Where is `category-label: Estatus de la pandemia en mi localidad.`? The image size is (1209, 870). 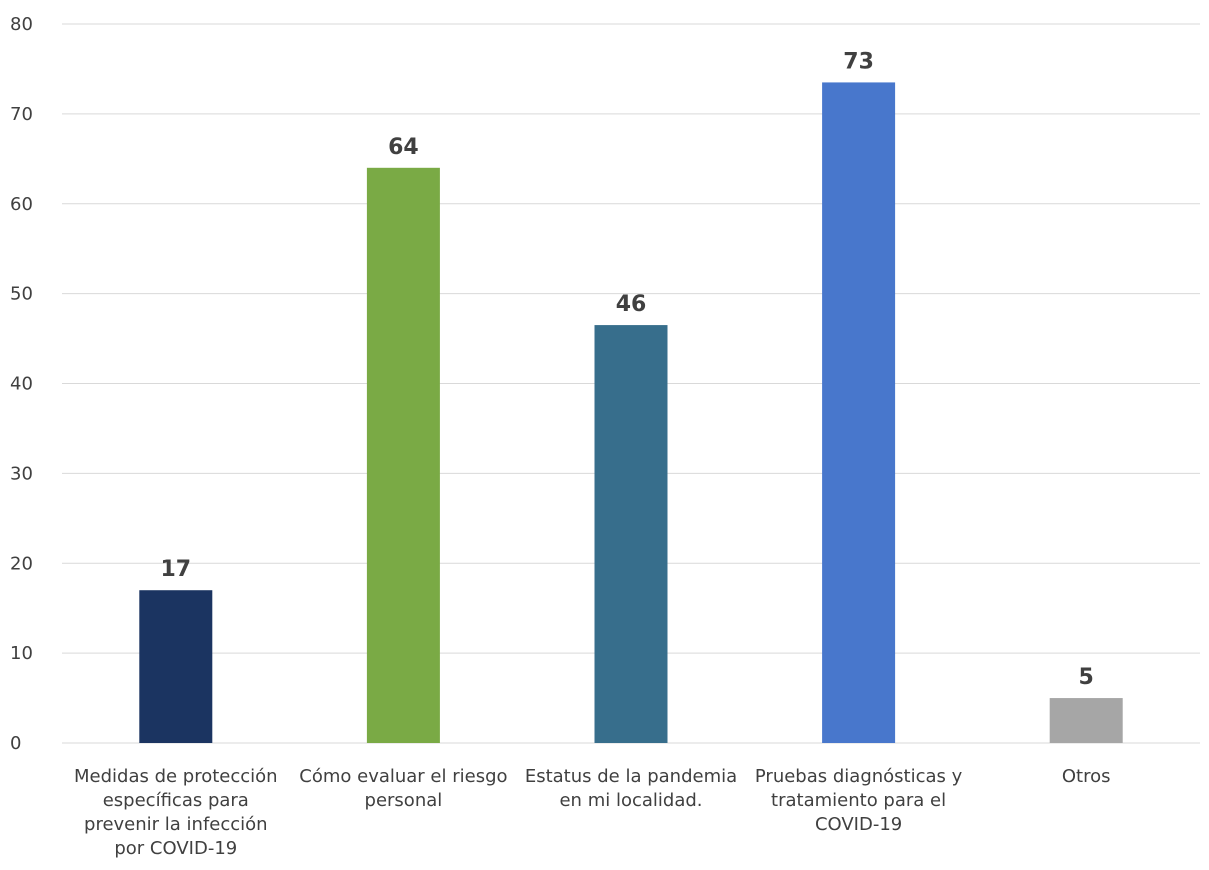
category-label: Estatus de la pandemia en mi localidad. is located at coordinates (631, 788).